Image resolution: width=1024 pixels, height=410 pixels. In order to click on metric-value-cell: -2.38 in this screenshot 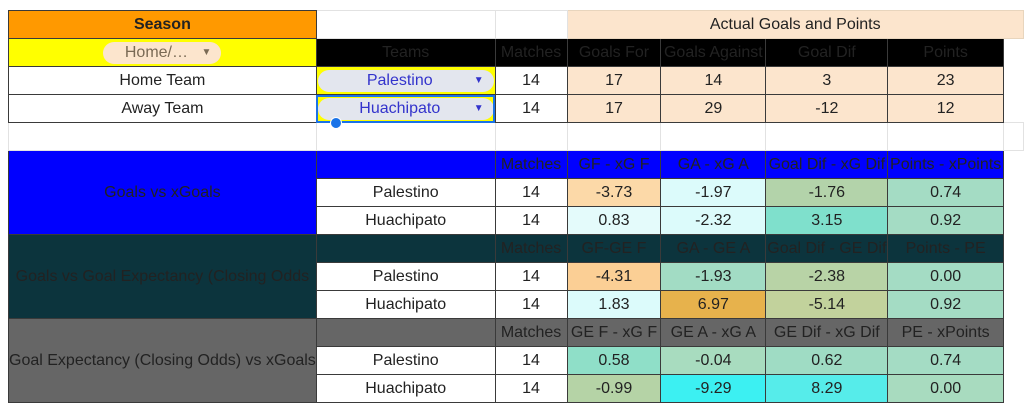, I will do `click(827, 276)`.